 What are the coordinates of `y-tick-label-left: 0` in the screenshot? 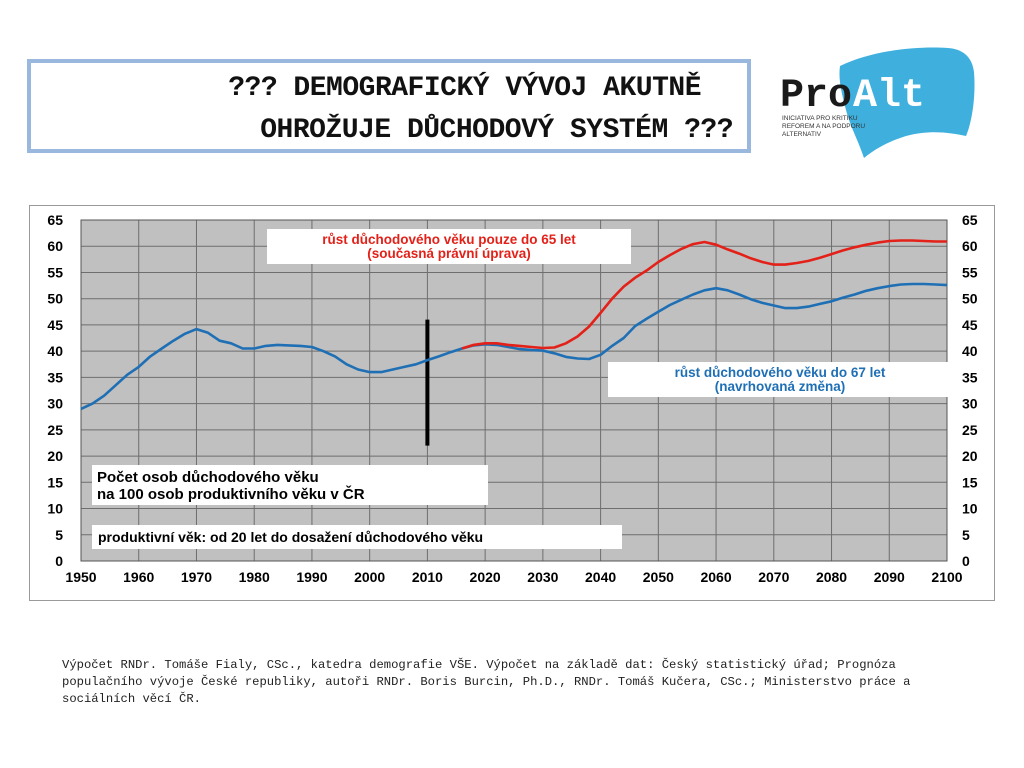 It's located at (59, 561).